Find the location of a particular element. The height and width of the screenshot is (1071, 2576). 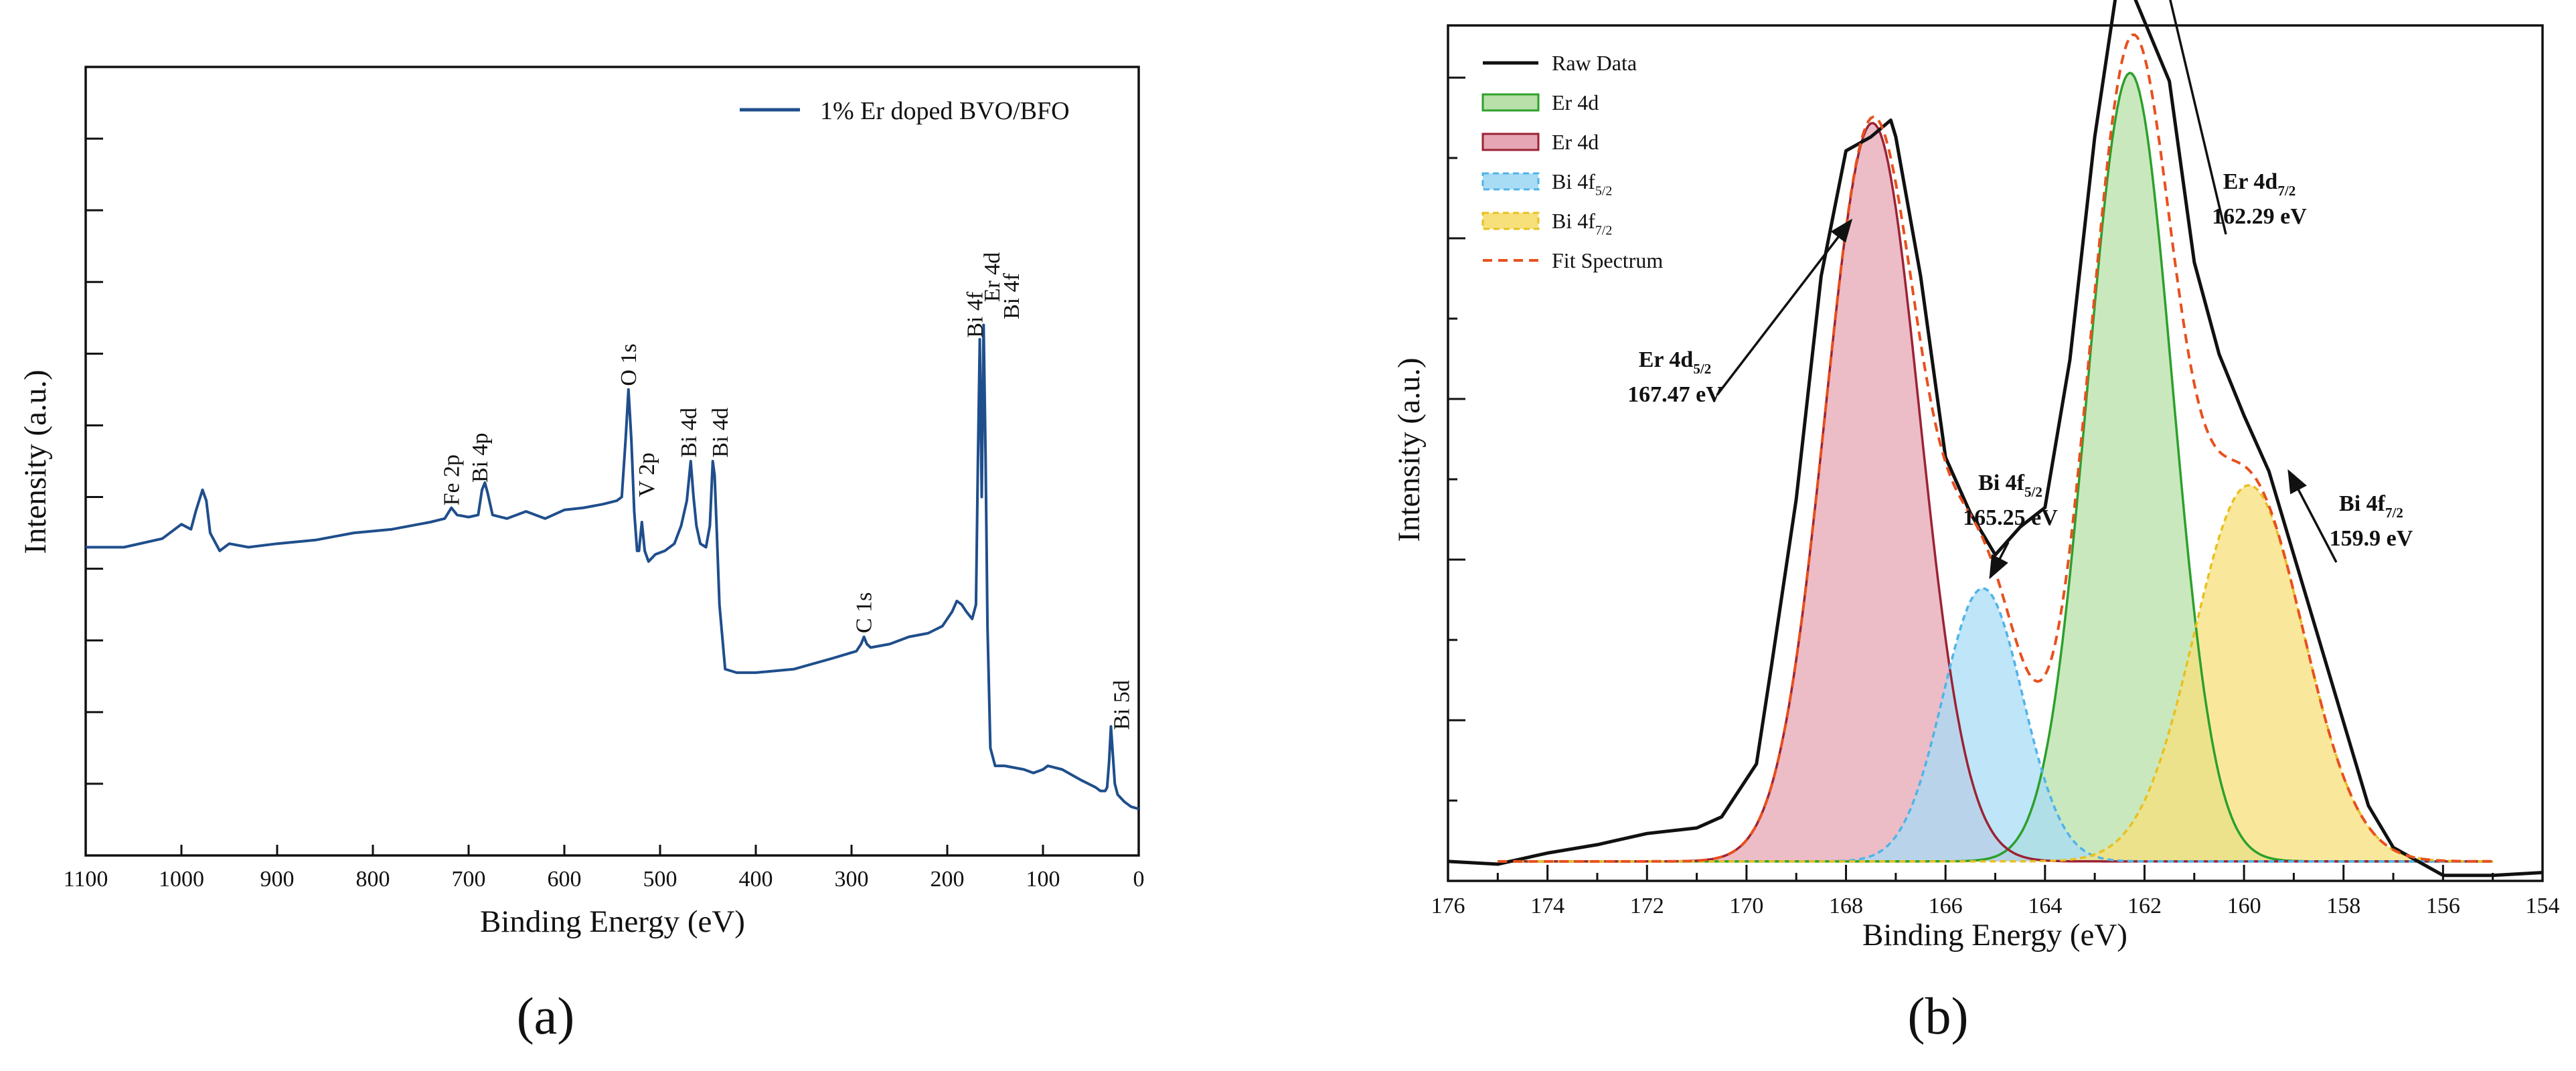

panel-b-x-tick-label: 176 is located at coordinates (1448, 906).